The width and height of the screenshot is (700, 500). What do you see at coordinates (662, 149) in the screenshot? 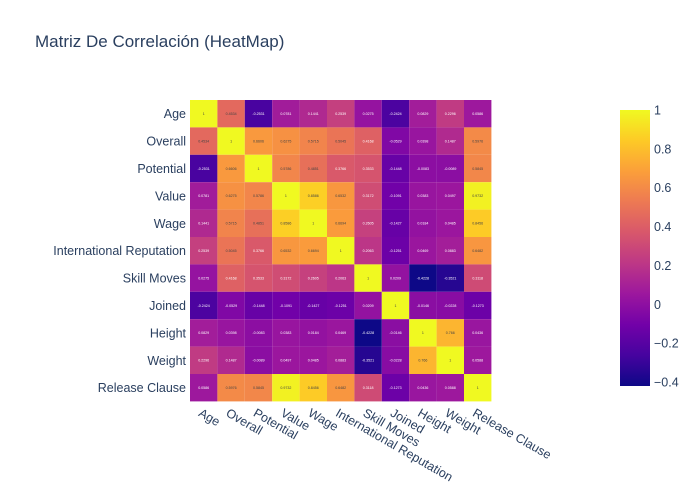
I see `colorbar-tick-label: 0.8` at bounding box center [662, 149].